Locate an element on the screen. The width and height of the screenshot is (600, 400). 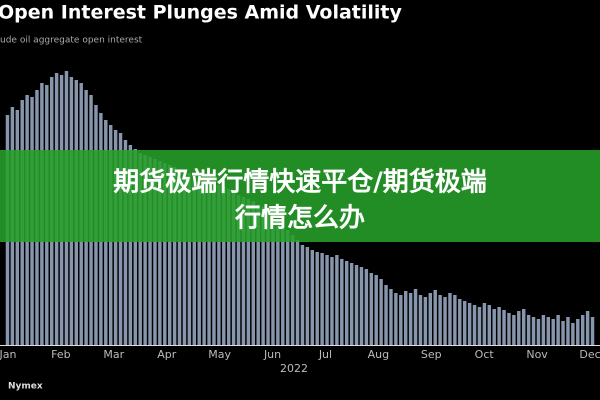
x-tick-label: Jan is located at coordinates (8, 354).